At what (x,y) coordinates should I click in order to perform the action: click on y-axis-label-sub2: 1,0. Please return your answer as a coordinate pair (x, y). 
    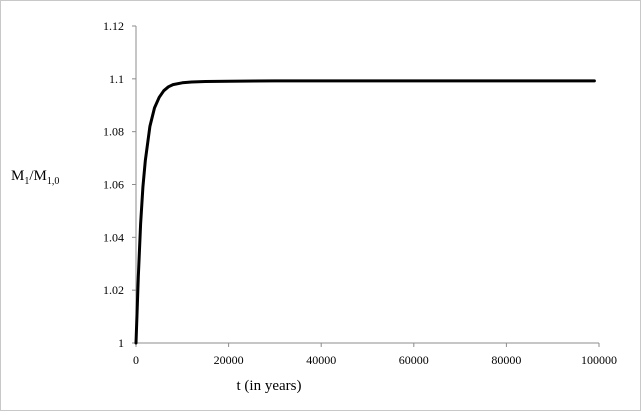
    Looking at the image, I should click on (53, 181).